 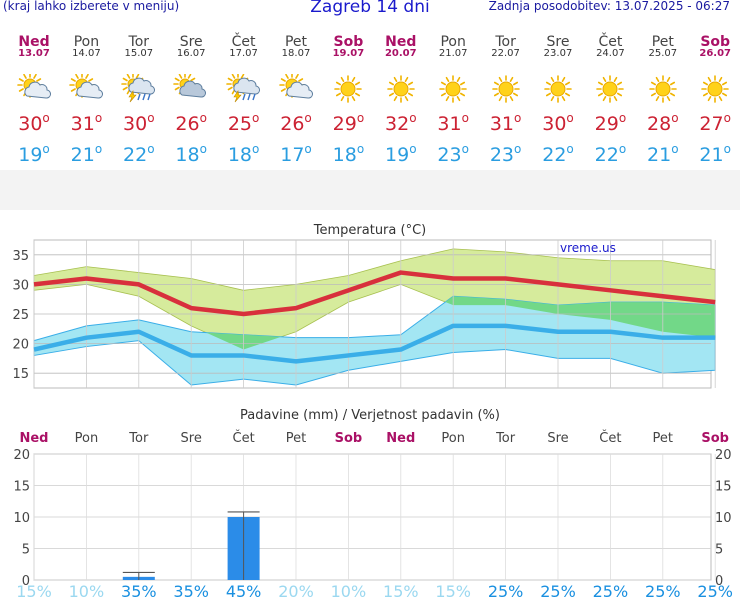 What do you see at coordinates (243, 53) in the screenshot?
I see `day-date: 17.07` at bounding box center [243, 53].